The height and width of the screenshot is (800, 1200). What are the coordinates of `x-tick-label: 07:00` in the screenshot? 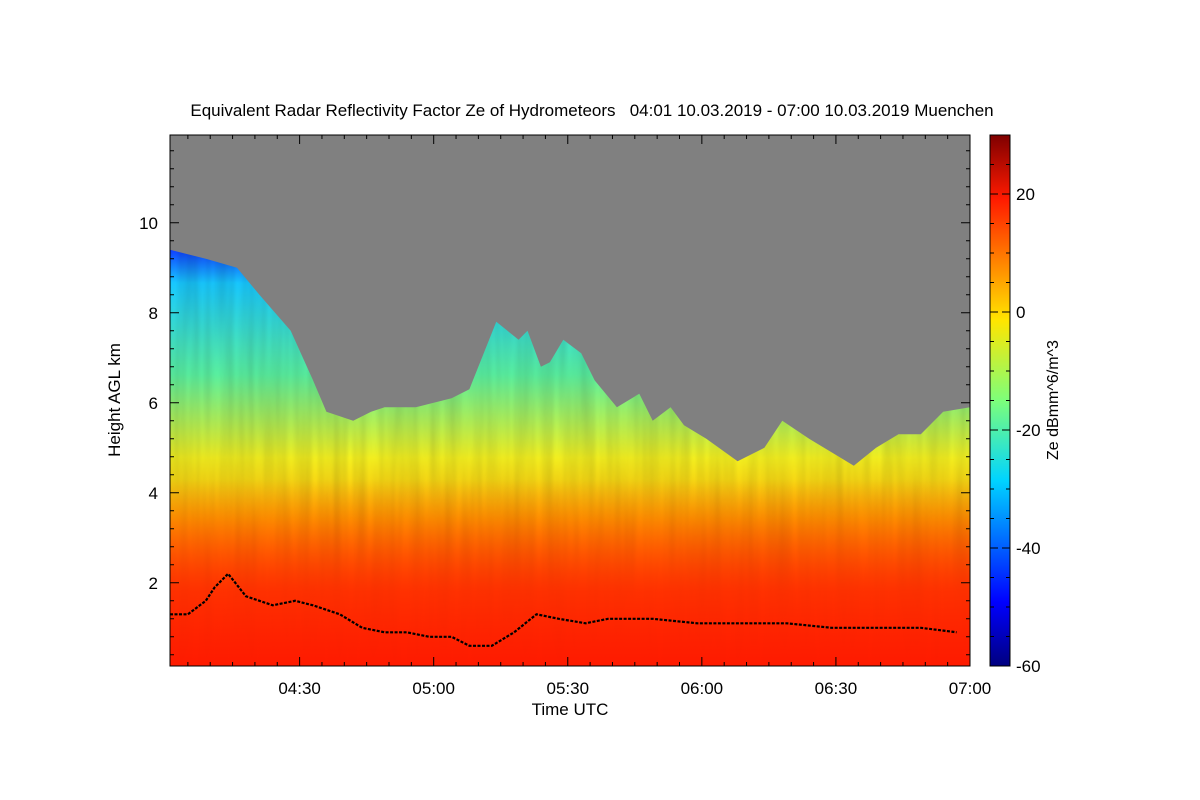 It's located at (970, 688).